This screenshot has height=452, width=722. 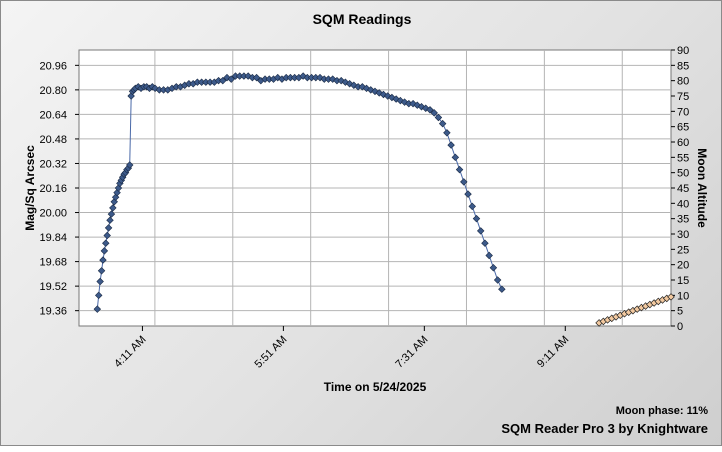 What do you see at coordinates (53, 115) in the screenshot?
I see `y-tick-label: 20.64` at bounding box center [53, 115].